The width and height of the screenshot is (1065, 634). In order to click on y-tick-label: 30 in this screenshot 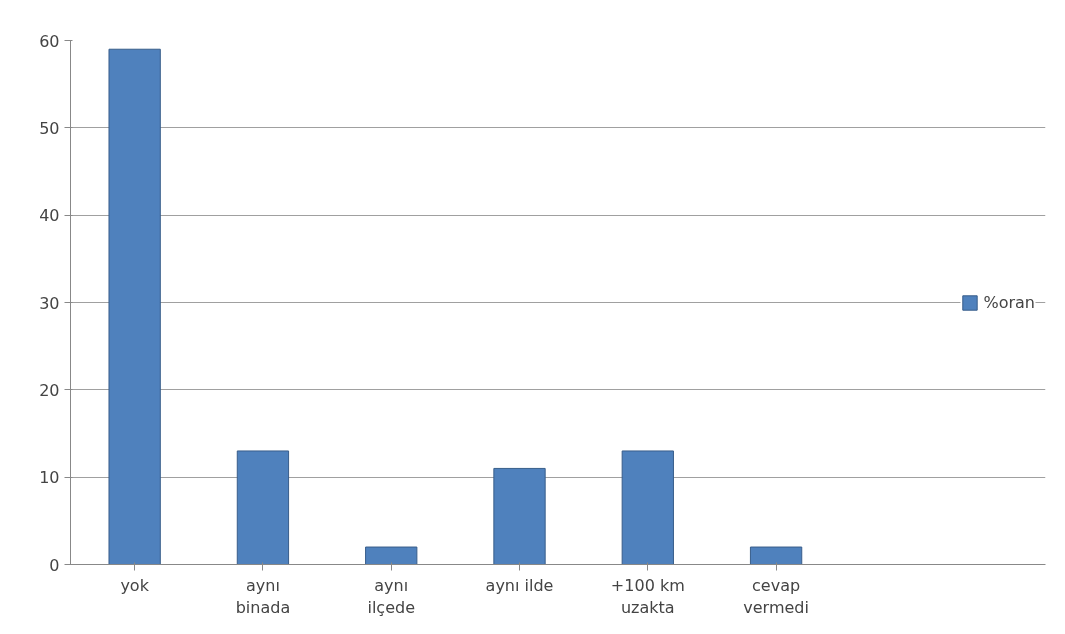, I will do `click(49, 303)`.